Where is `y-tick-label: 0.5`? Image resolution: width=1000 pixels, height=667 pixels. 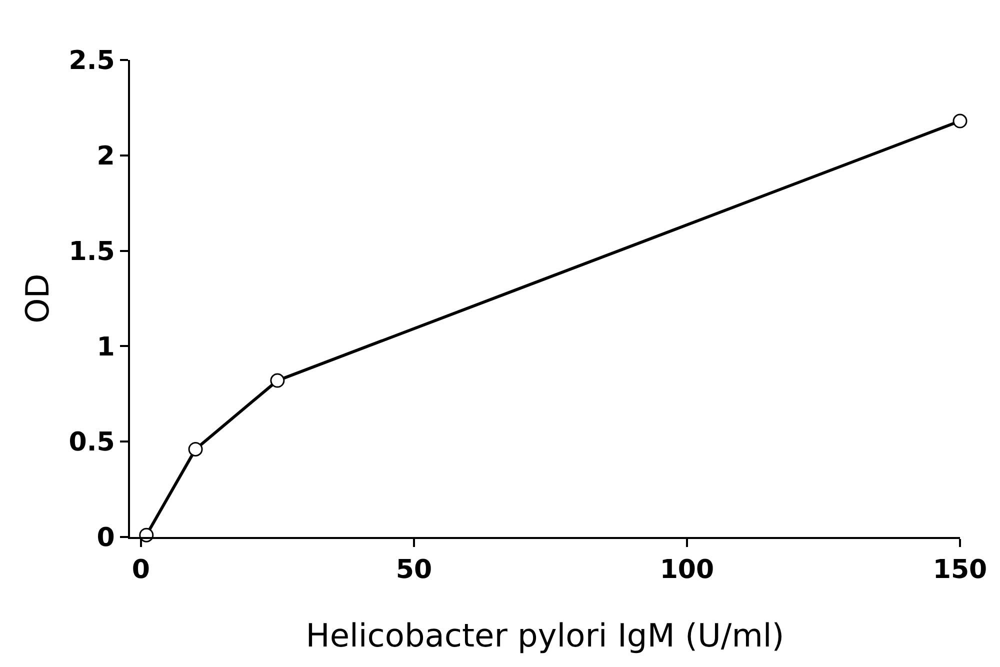 y-tick-label: 0.5 is located at coordinates (91, 443).